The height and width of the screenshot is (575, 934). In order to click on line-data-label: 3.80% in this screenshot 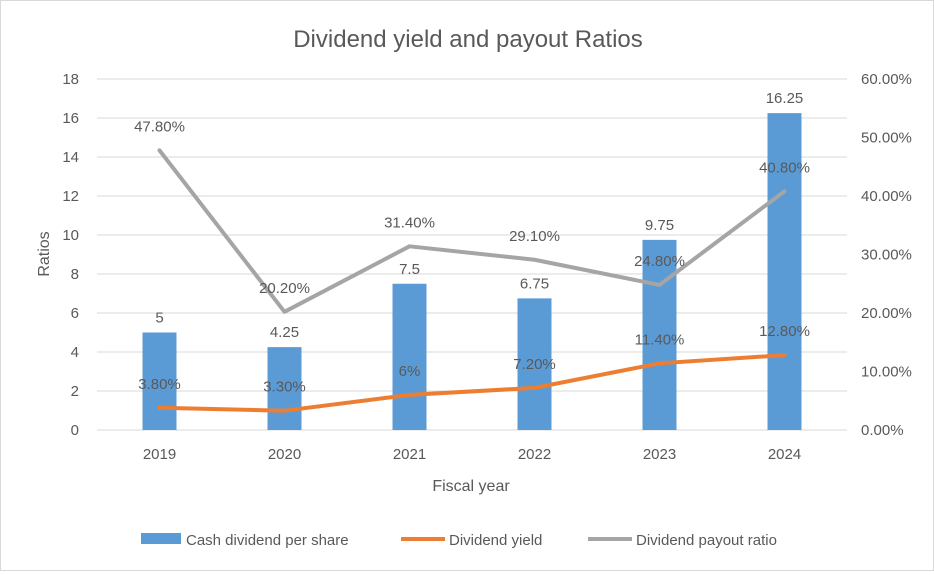, I will do `click(159, 384)`.